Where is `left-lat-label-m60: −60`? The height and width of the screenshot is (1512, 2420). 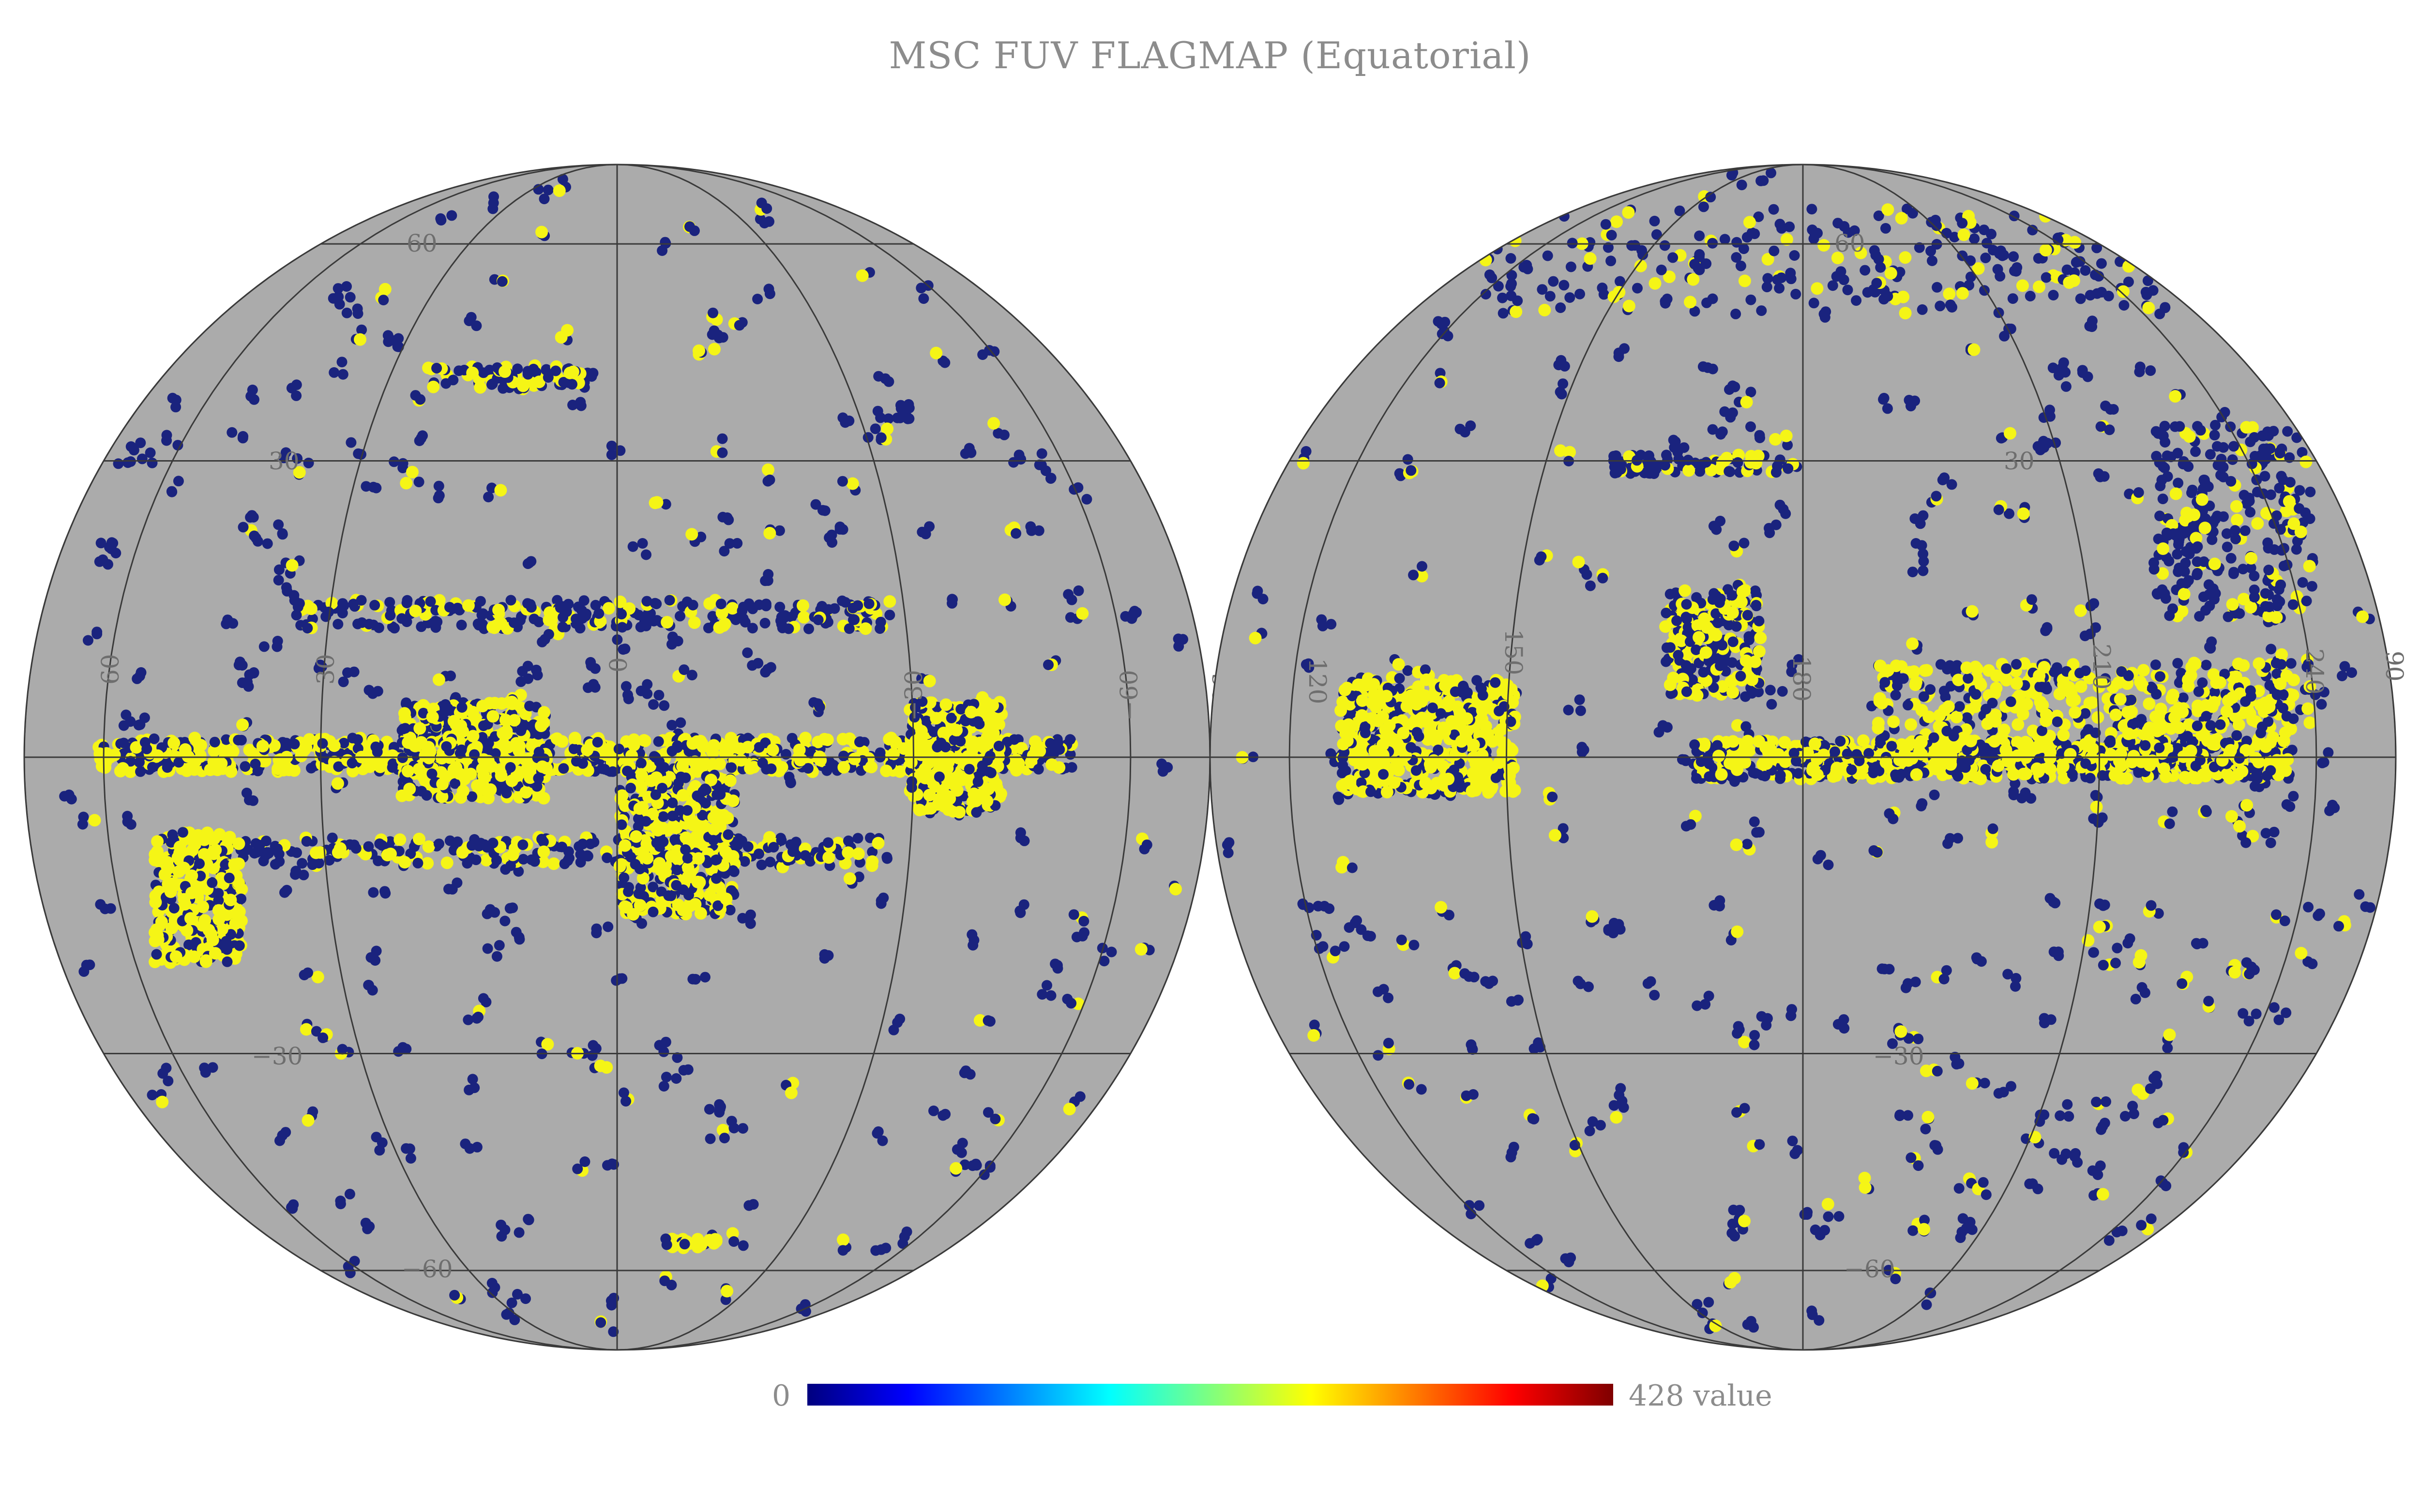
left-lat-label-m60: −60 is located at coordinates (427, 1269).